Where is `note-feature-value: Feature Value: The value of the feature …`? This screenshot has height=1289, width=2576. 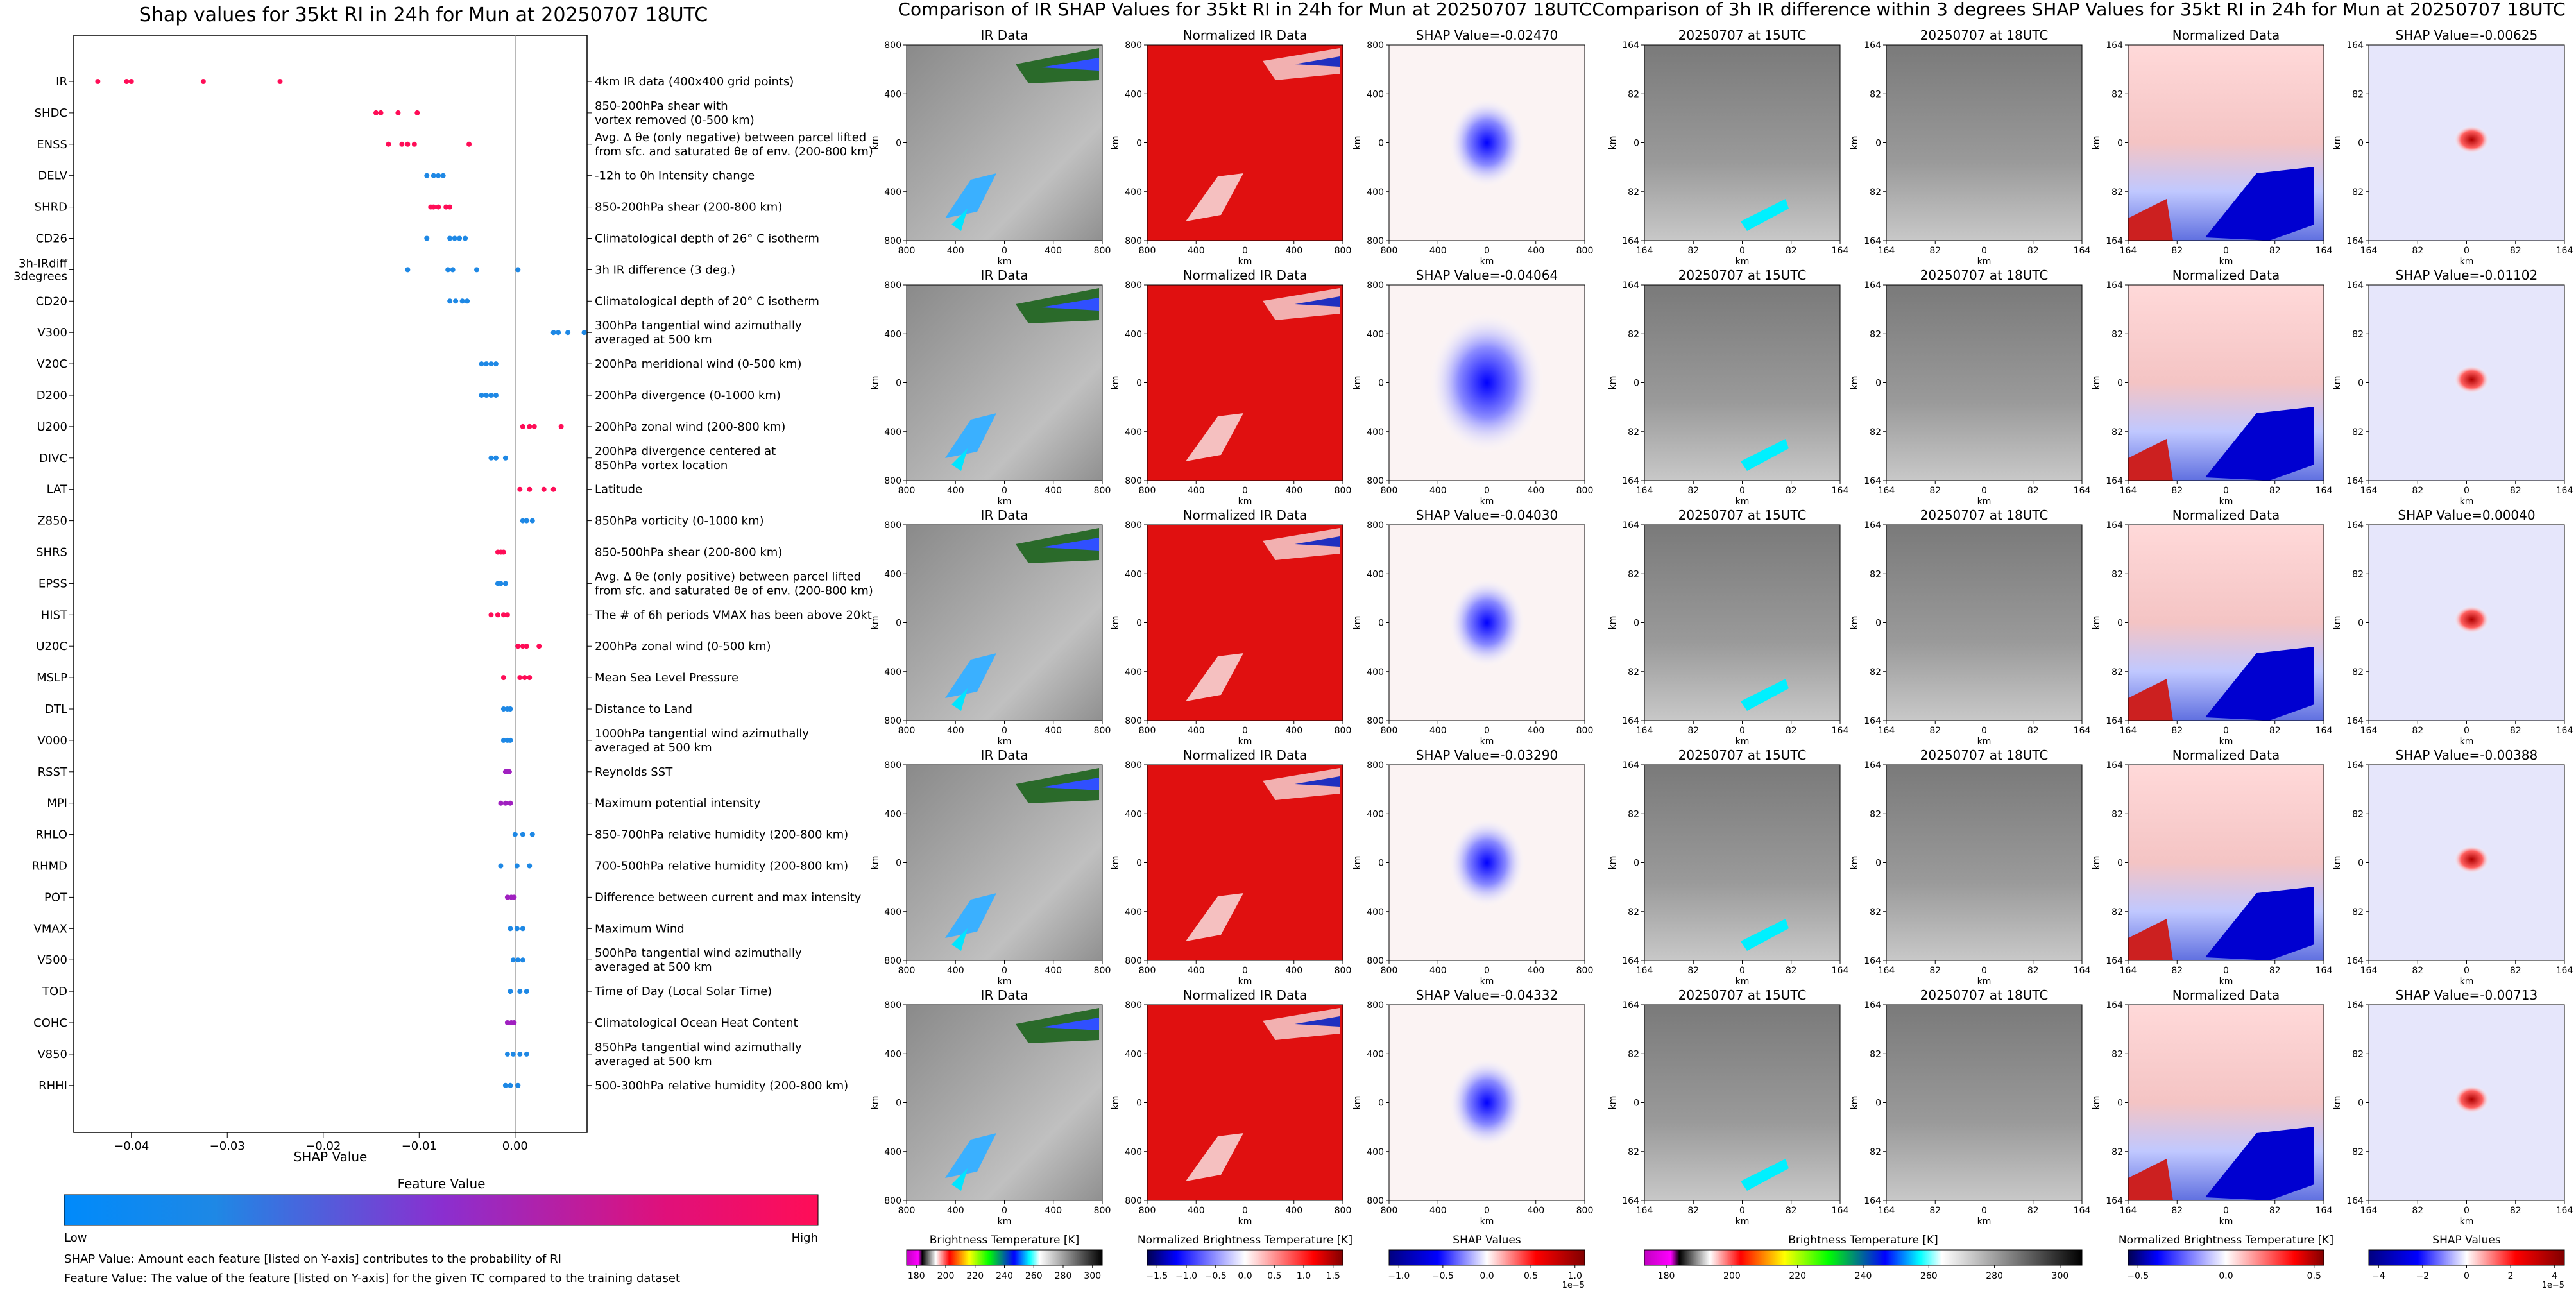 note-feature-value: Feature Value: The value of the feature … is located at coordinates (372, 1278).